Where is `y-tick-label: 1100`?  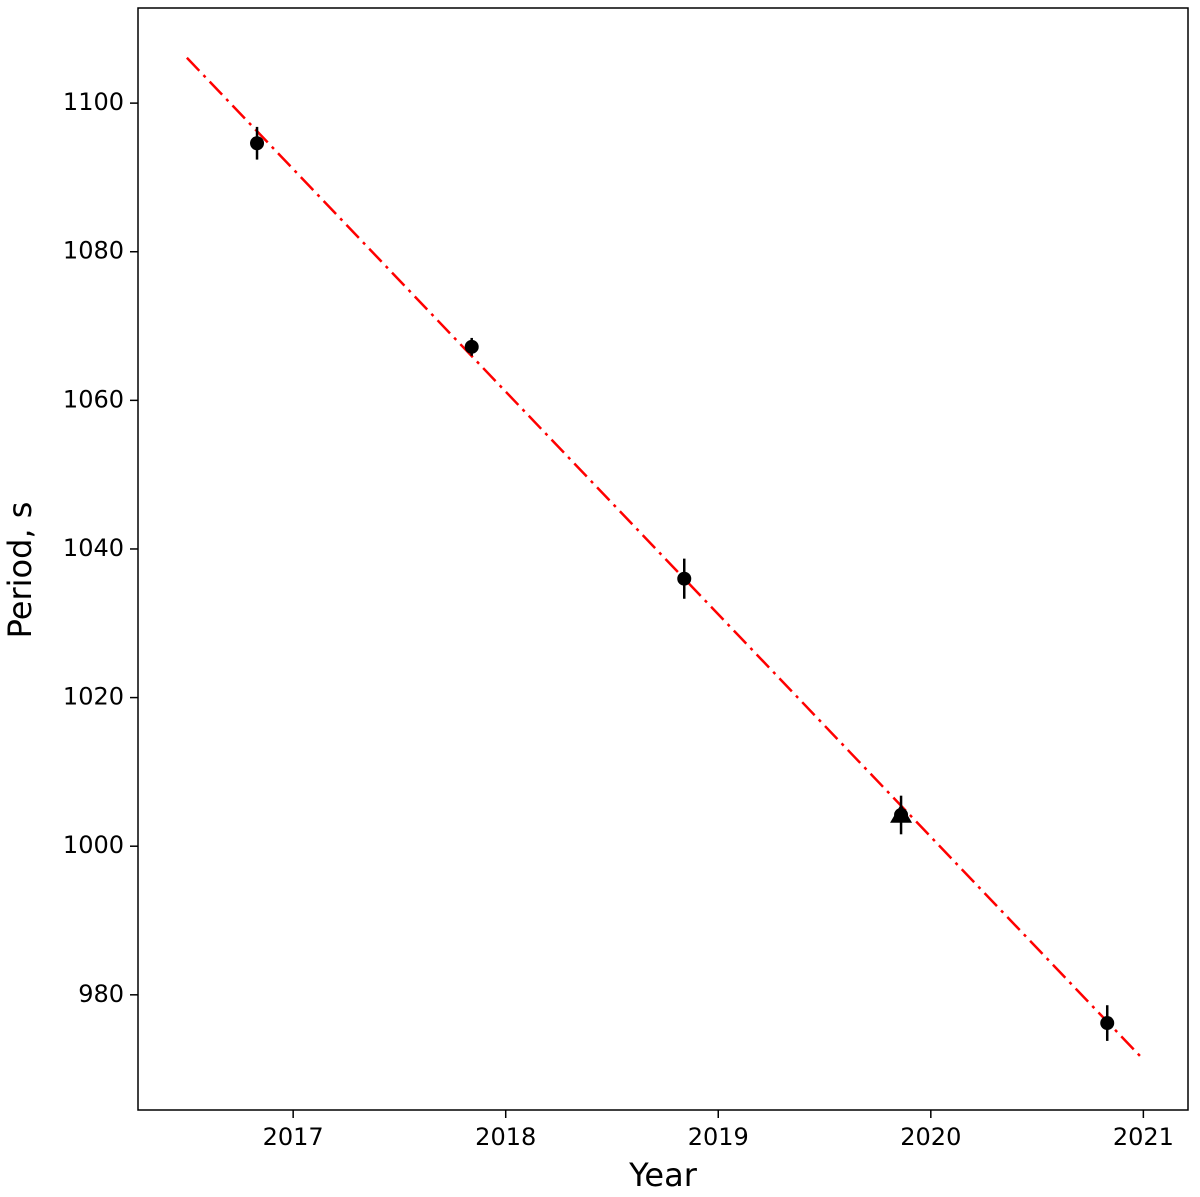 y-tick-label: 1100 is located at coordinates (93, 102).